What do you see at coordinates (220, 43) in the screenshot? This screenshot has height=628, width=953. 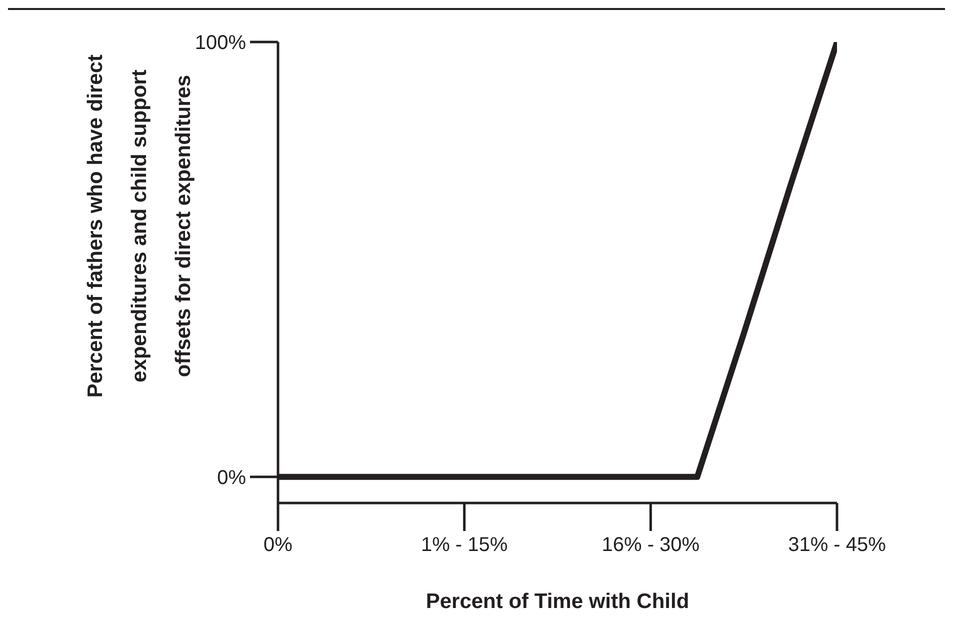 I see `y-tick-label: 100%` at bounding box center [220, 43].